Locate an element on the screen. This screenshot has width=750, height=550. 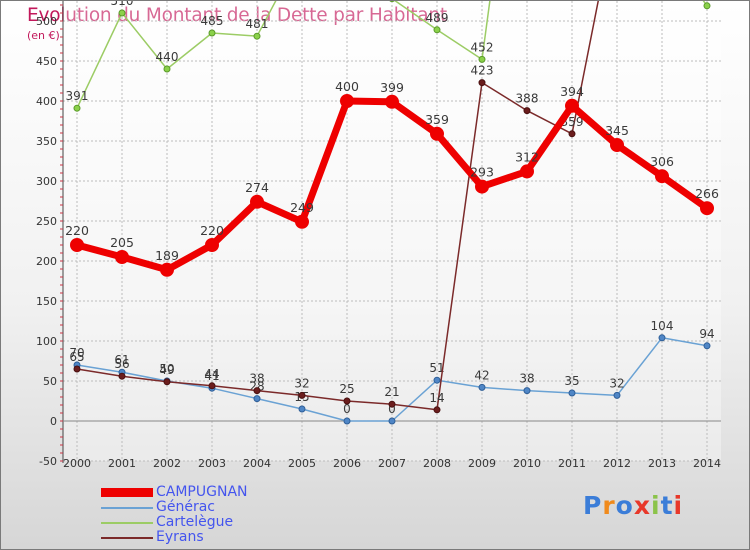
legend-label: Générac is located at coordinates (185, 507).